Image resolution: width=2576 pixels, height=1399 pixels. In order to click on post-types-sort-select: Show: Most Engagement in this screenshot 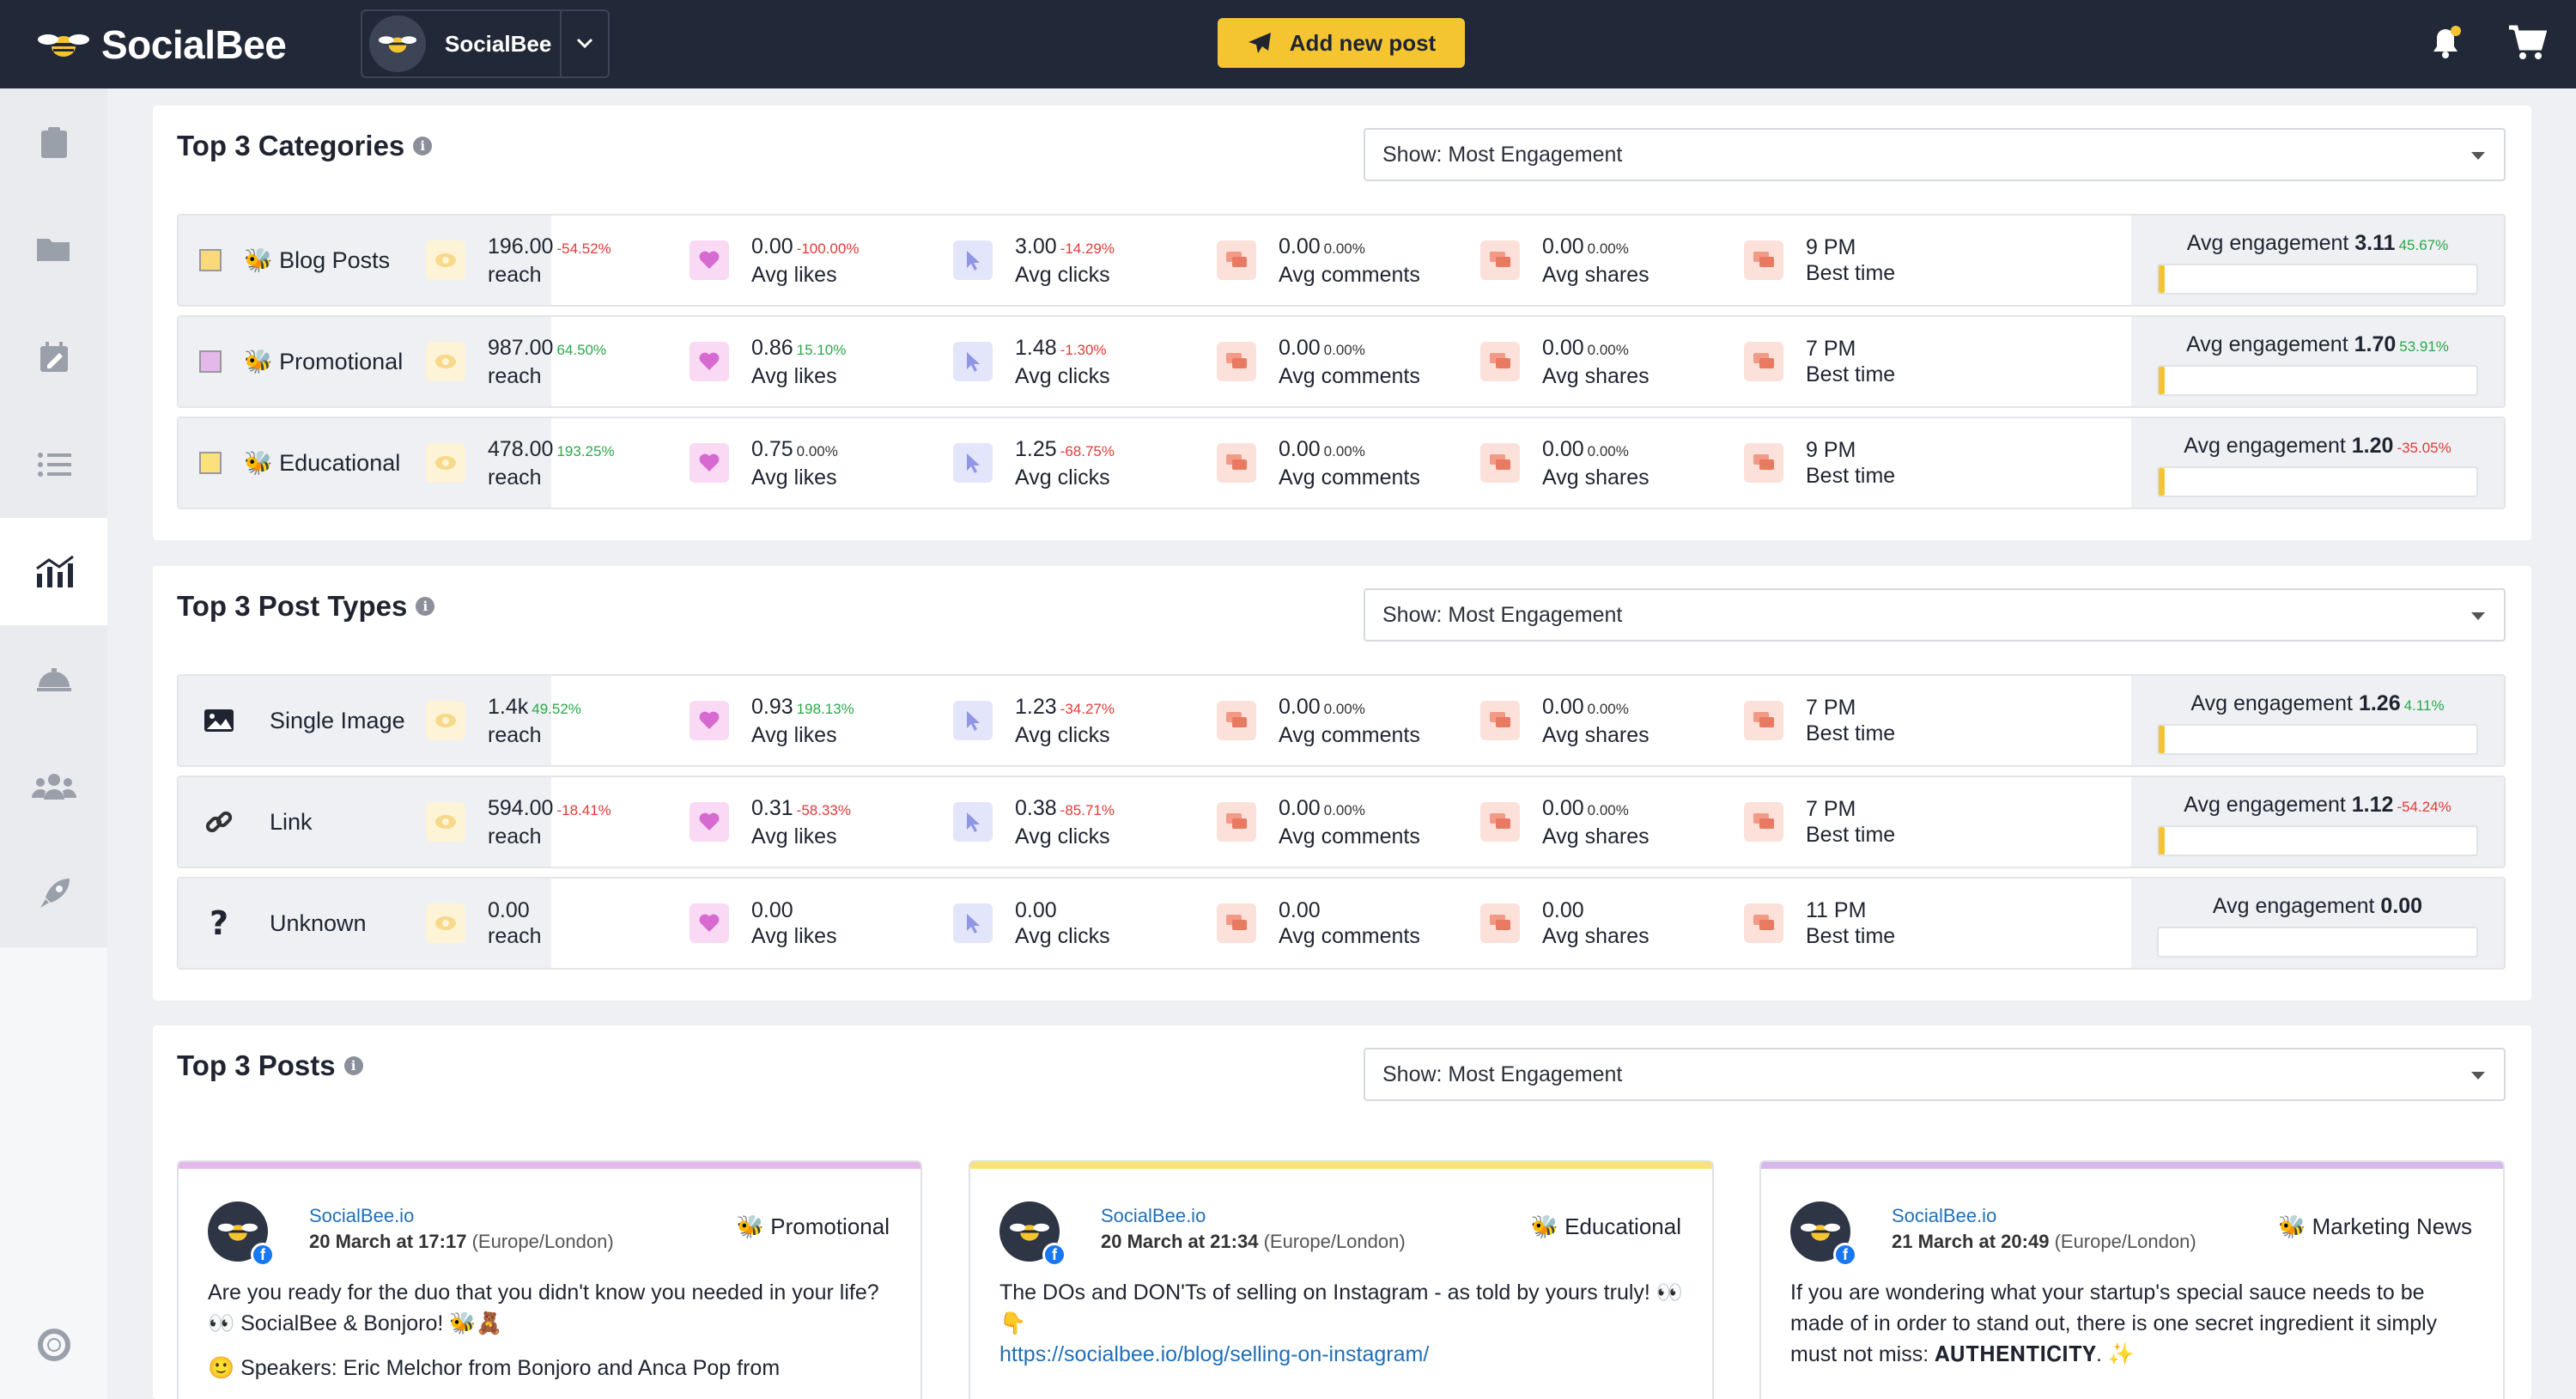, I will do `click(1935, 615)`.